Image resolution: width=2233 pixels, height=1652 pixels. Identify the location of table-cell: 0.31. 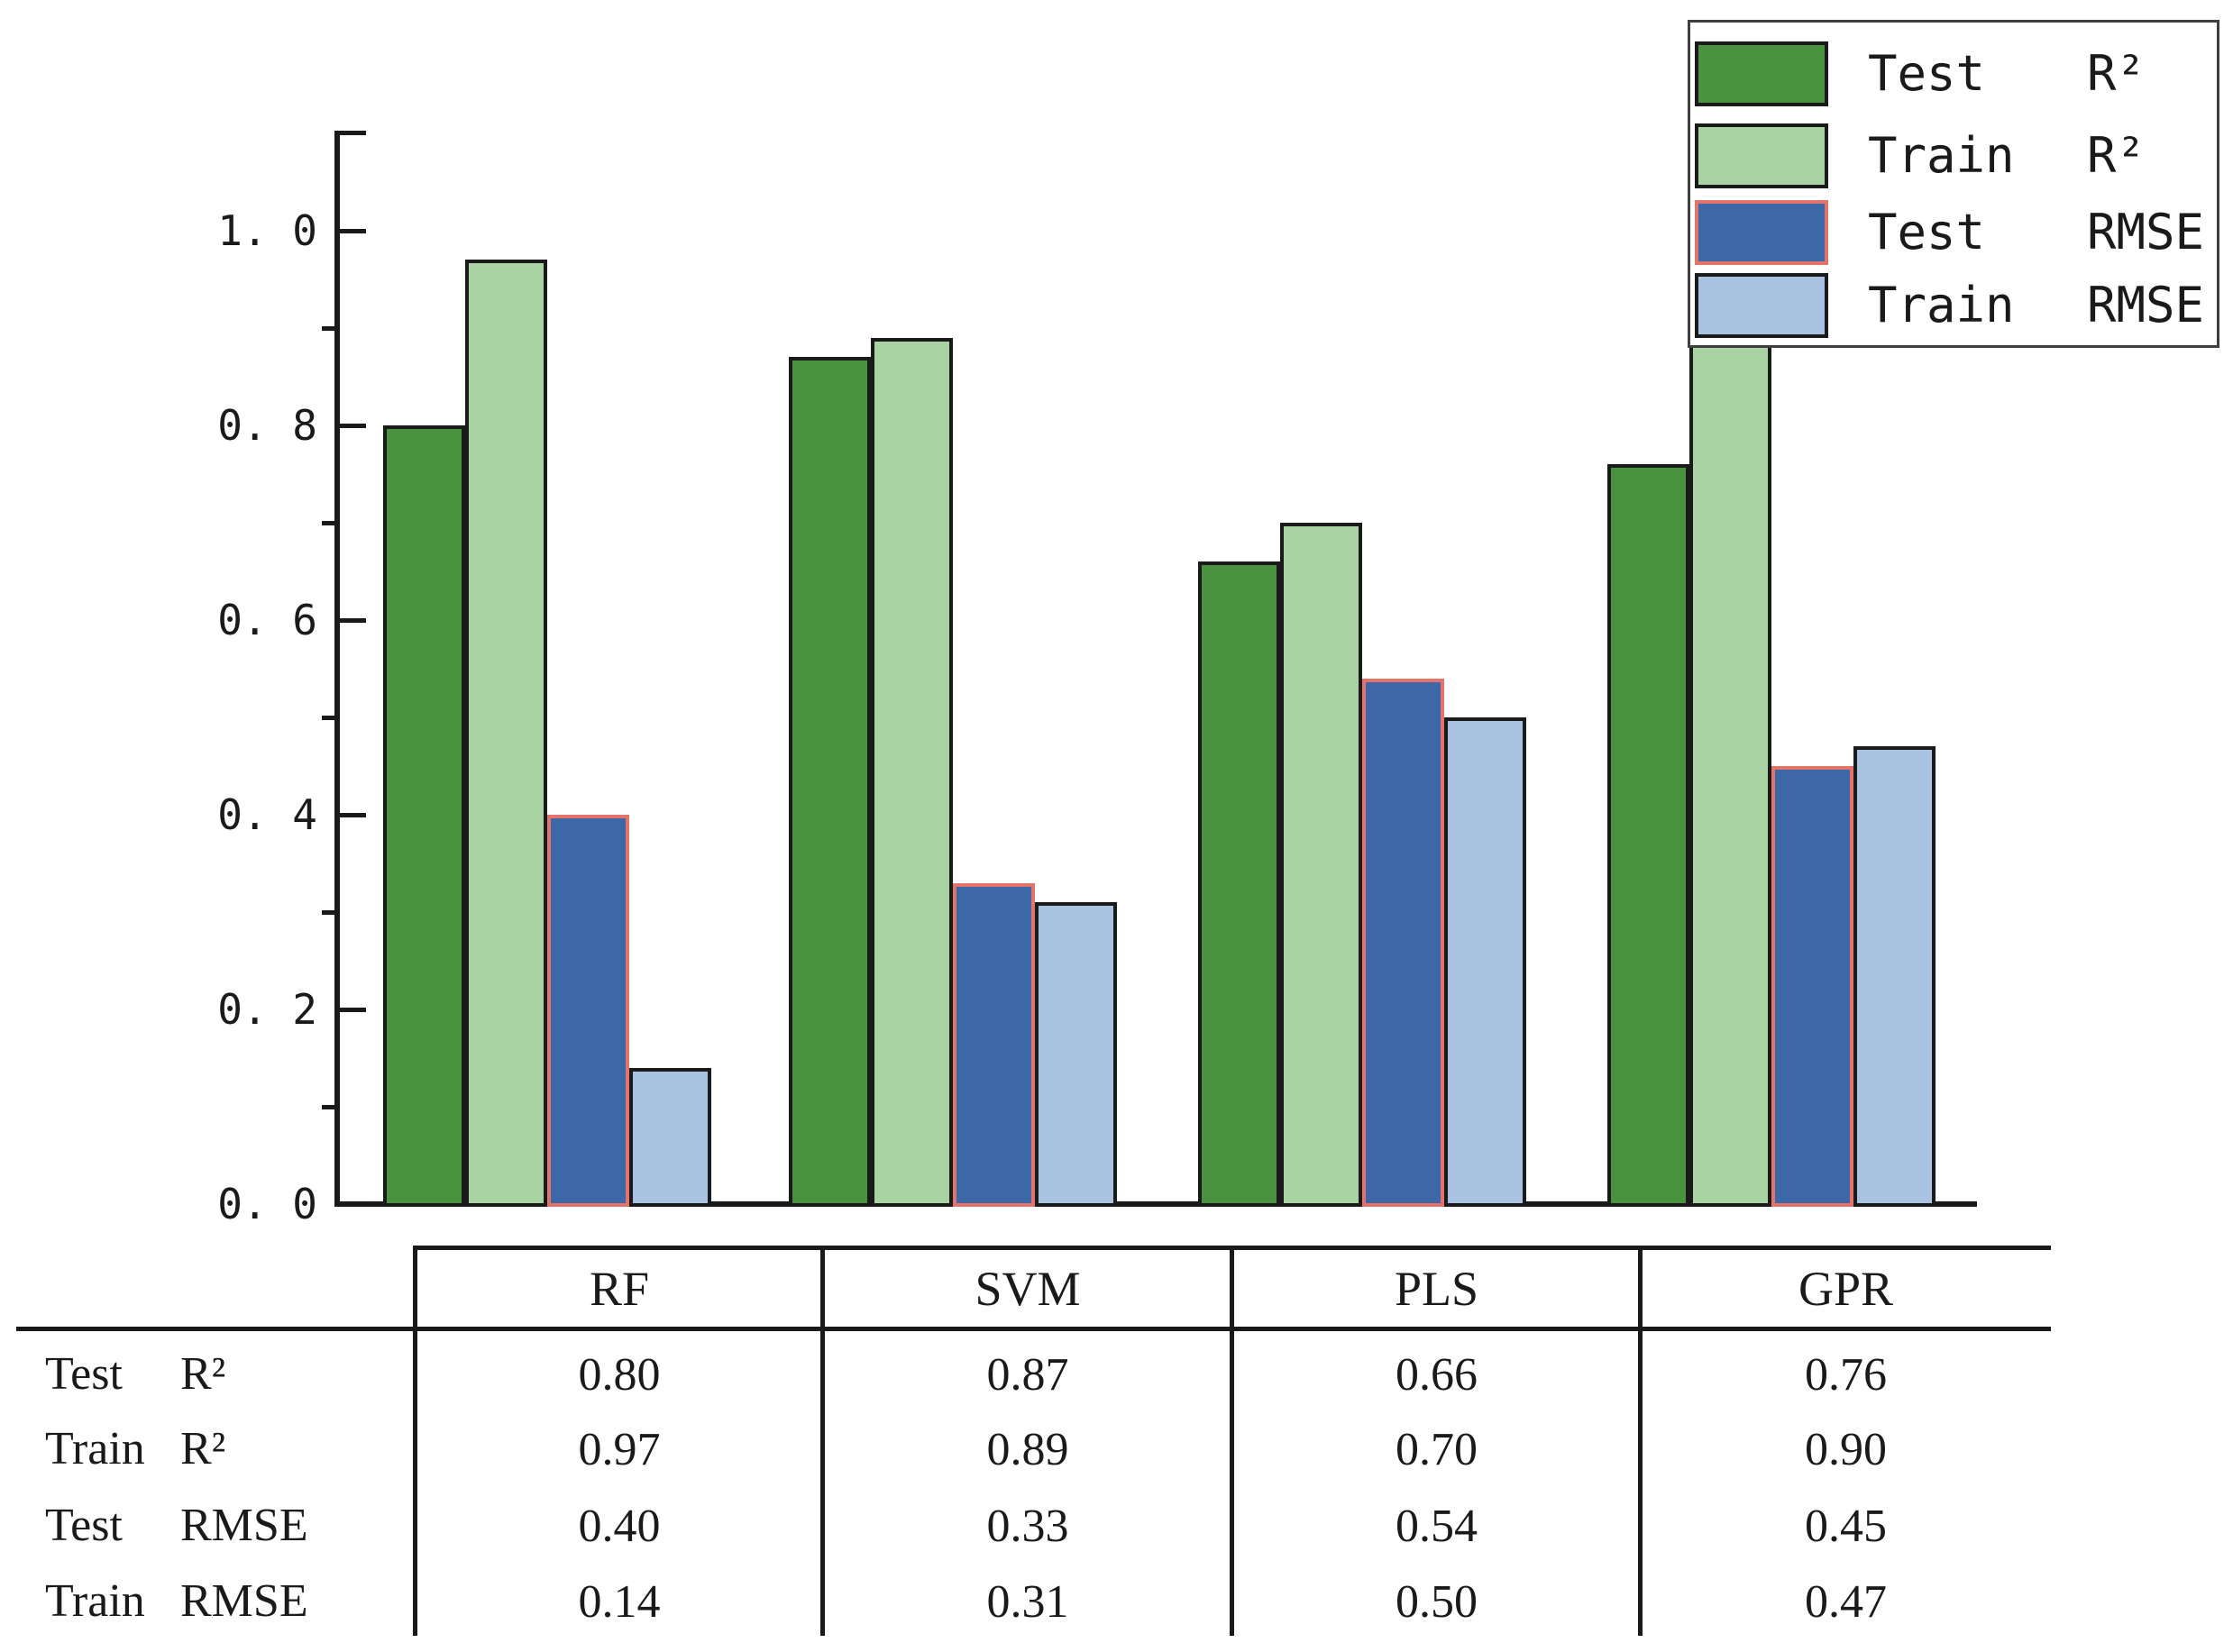
(1027, 1601).